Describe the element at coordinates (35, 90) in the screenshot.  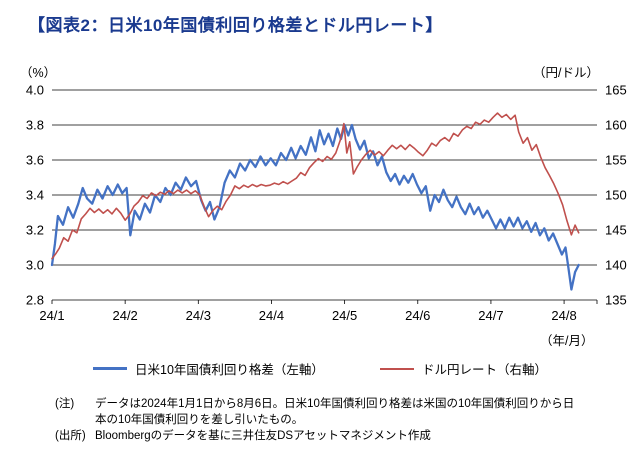
I see `left-axis-tick-label: 4.0` at that location.